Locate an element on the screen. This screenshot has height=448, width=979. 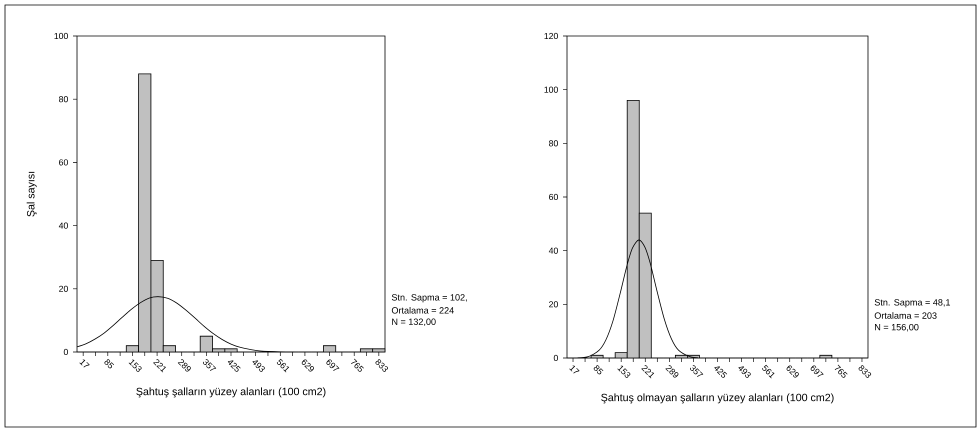
text: N = 132,00 is located at coordinates (414, 322).